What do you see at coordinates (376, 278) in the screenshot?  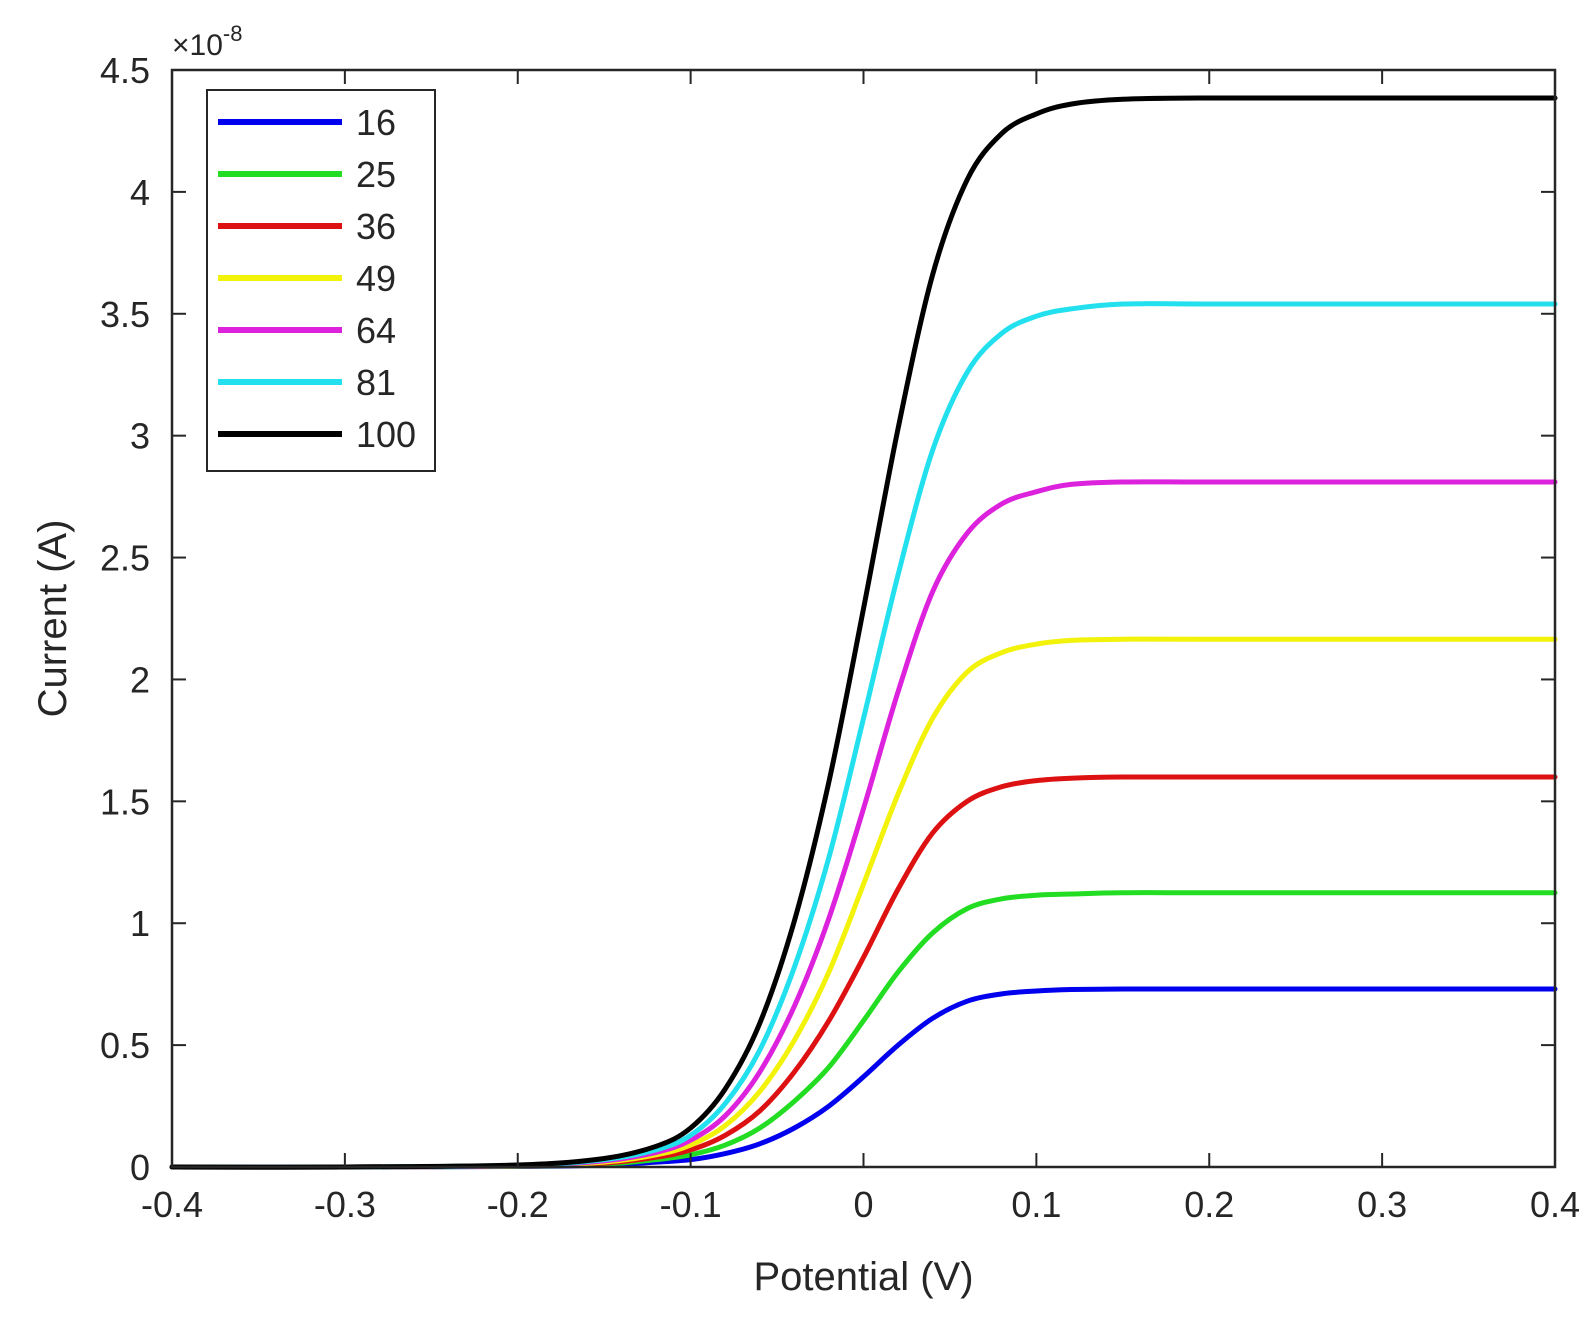 I see `legend-label-49: 49` at bounding box center [376, 278].